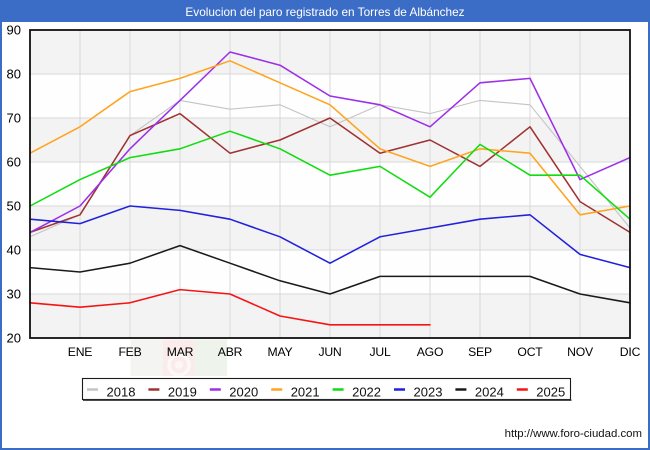 The image size is (650, 450). What do you see at coordinates (14, 250) in the screenshot?
I see `svg-text: 40` at bounding box center [14, 250].